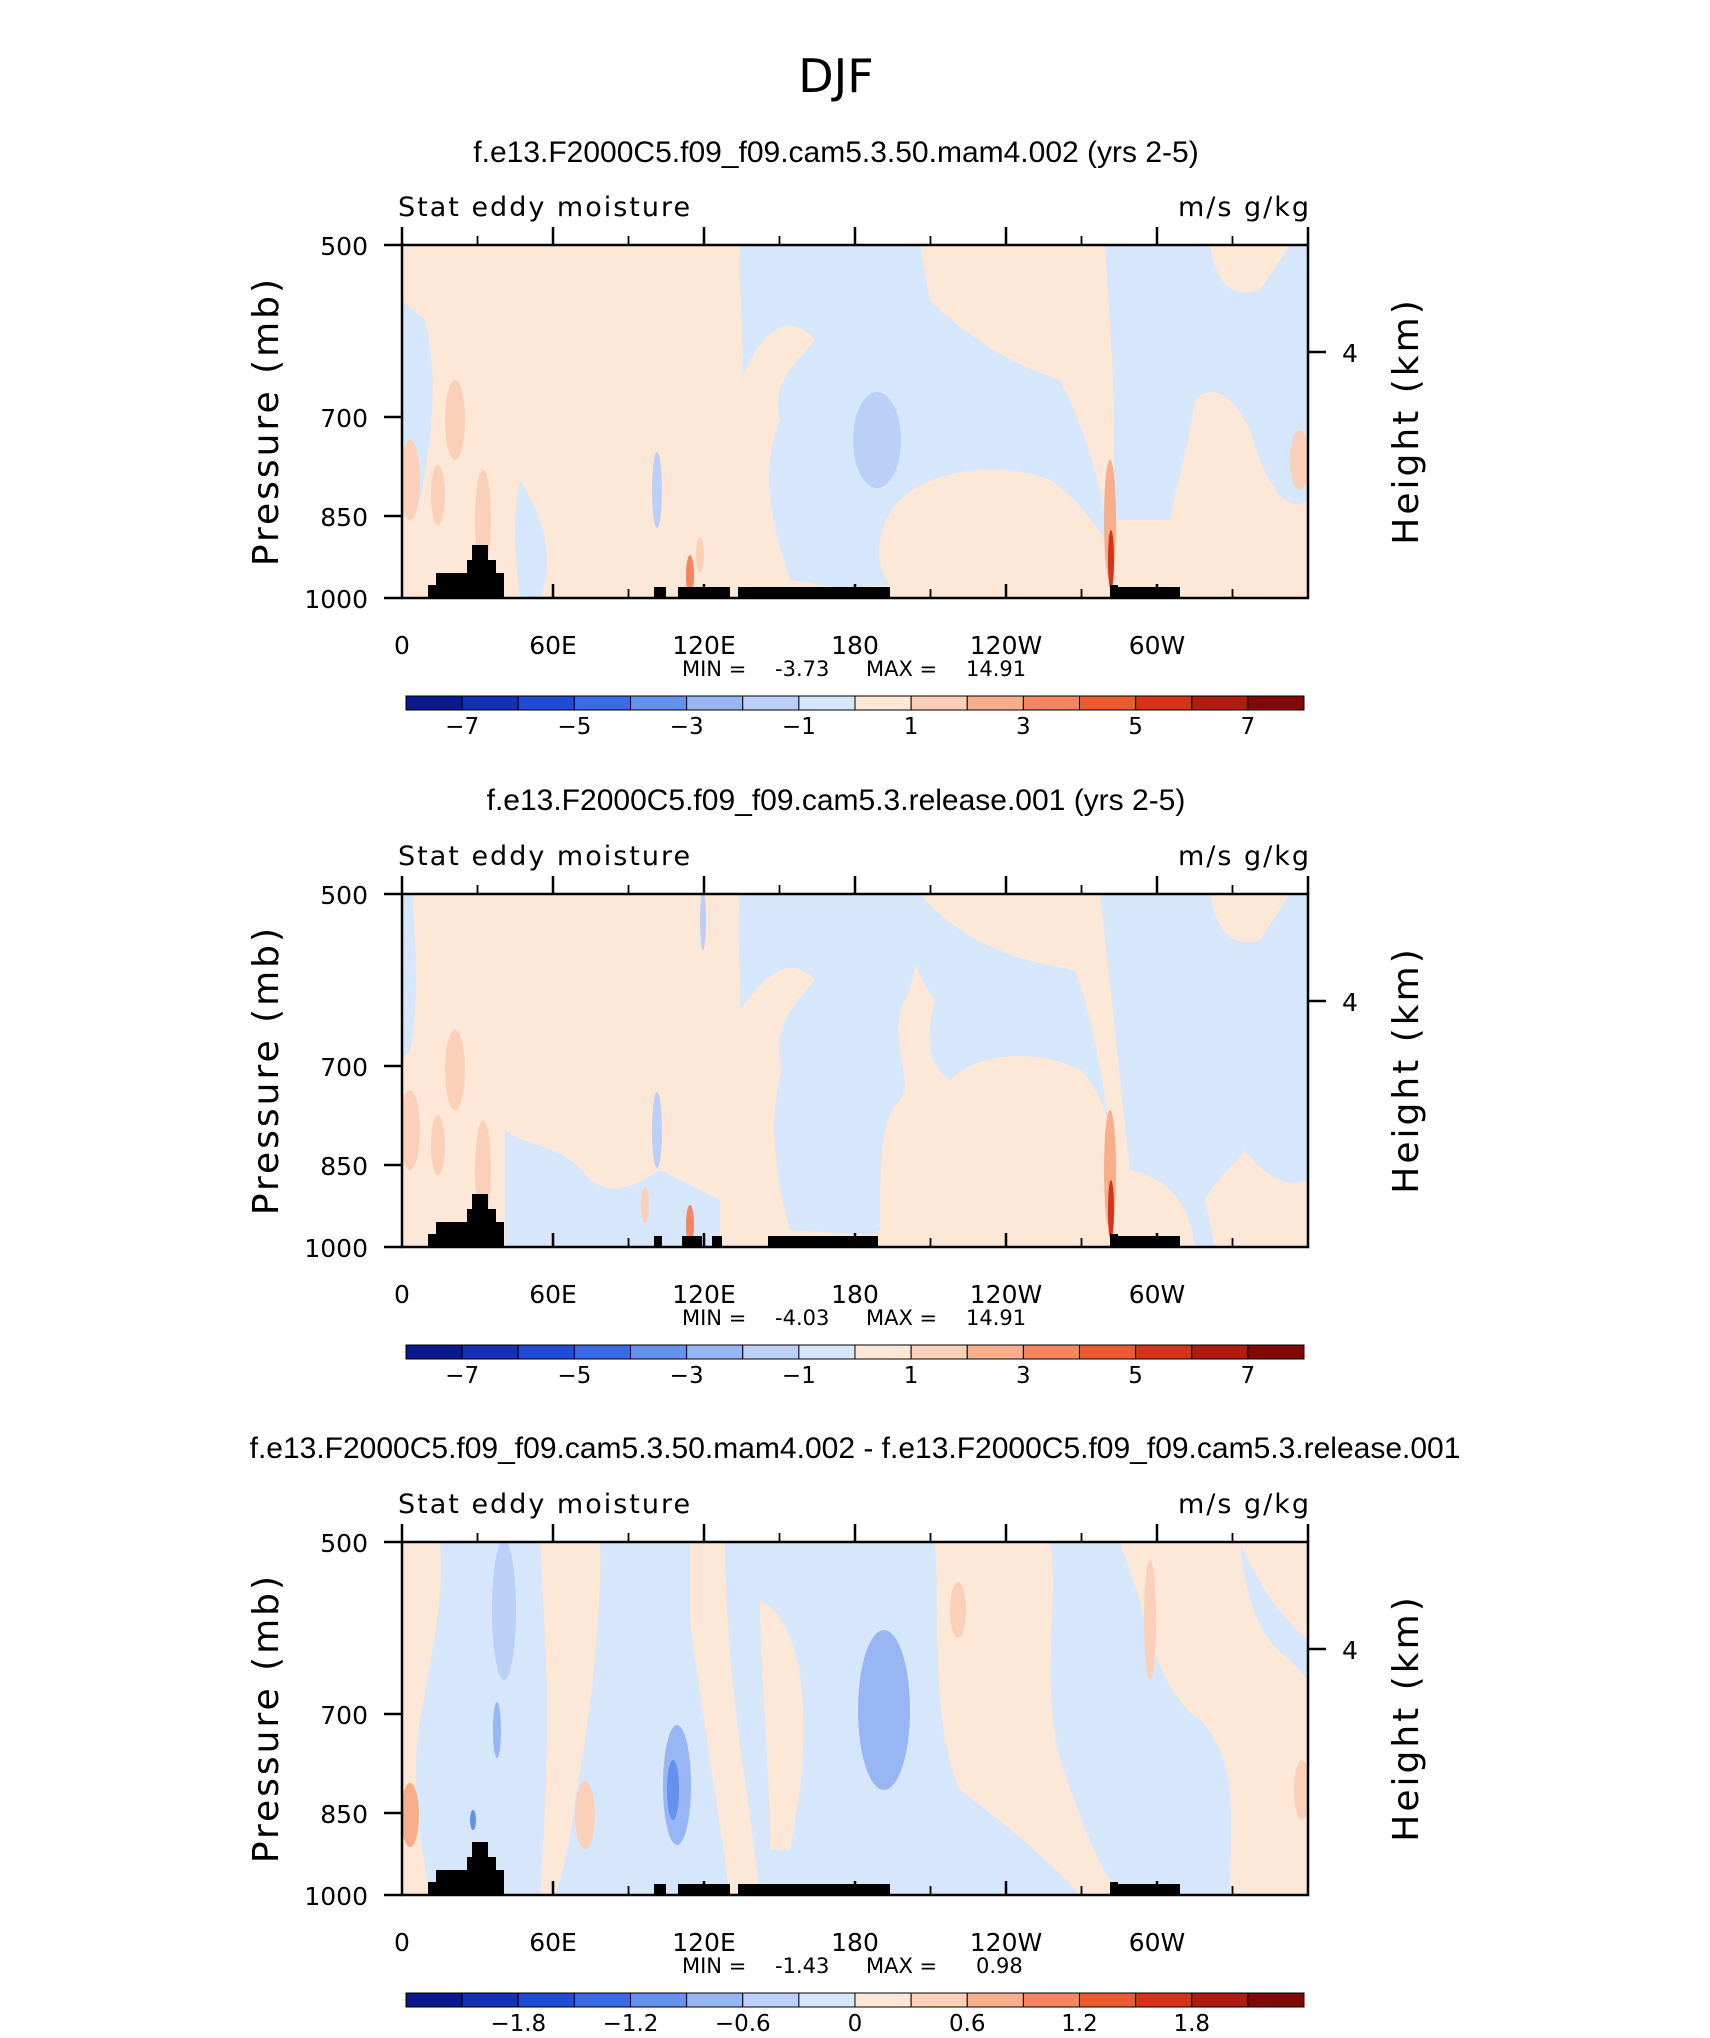 The height and width of the screenshot is (2038, 1710). I want to click on min-value: -3.73, so click(802, 669).